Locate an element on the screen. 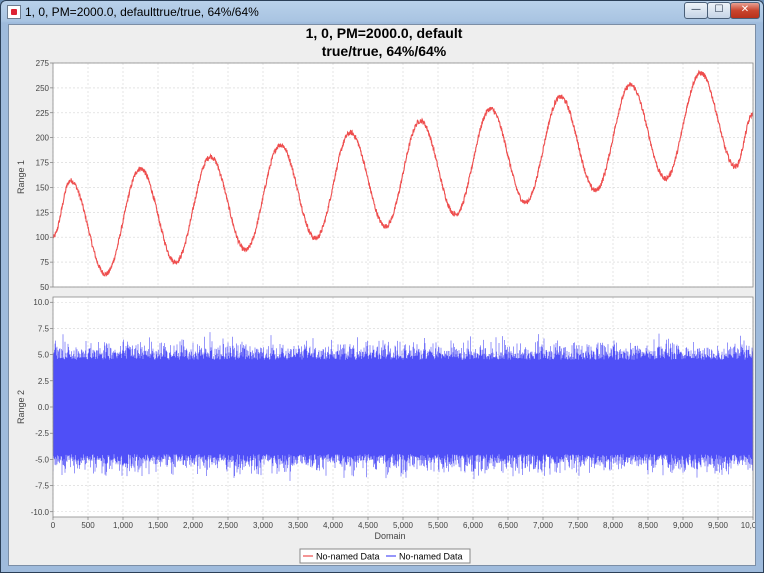 Image resolution: width=764 pixels, height=573 pixels. x-tick-label: 1,500 is located at coordinates (158, 525).